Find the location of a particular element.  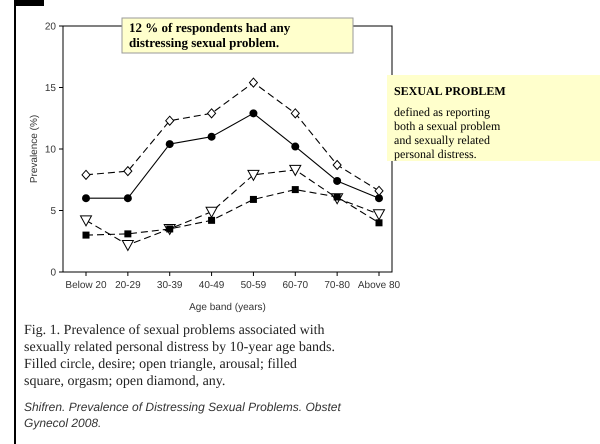

text: defined as reporting both a sexual problem and sexually related personal distress. is located at coordinates (447, 133).